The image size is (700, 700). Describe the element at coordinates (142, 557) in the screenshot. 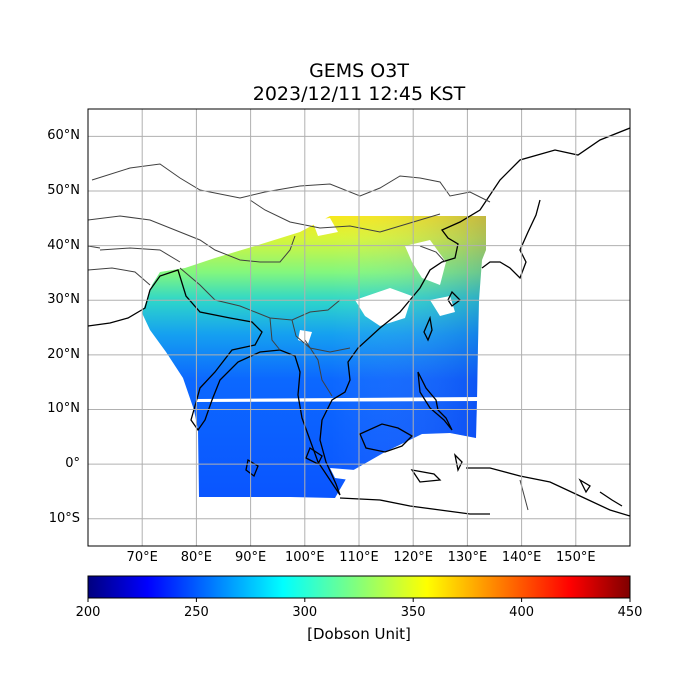

I see `longitude-label: 70°E` at that location.